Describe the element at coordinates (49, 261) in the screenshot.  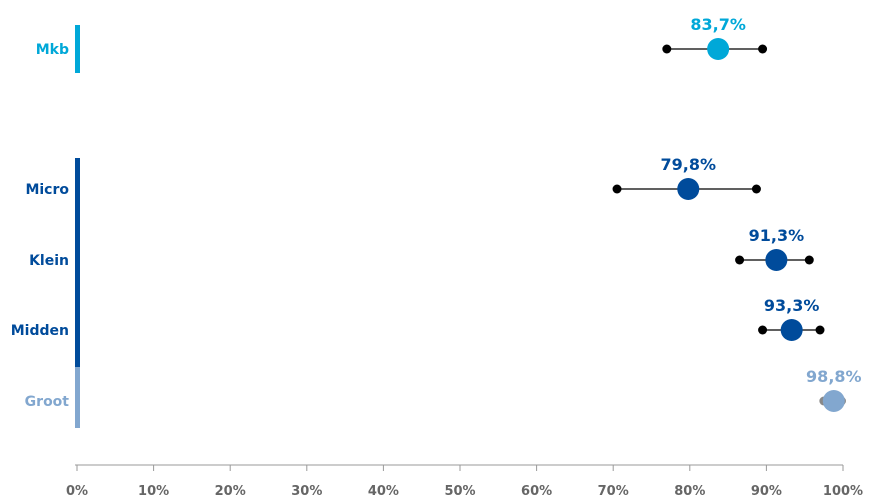
I see `category-label: Klein` at that location.